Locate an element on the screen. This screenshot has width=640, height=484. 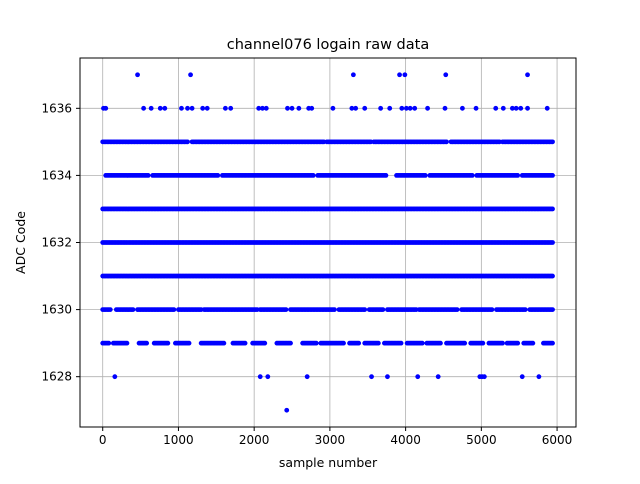
x-axis-label: sample number is located at coordinates (328, 462).